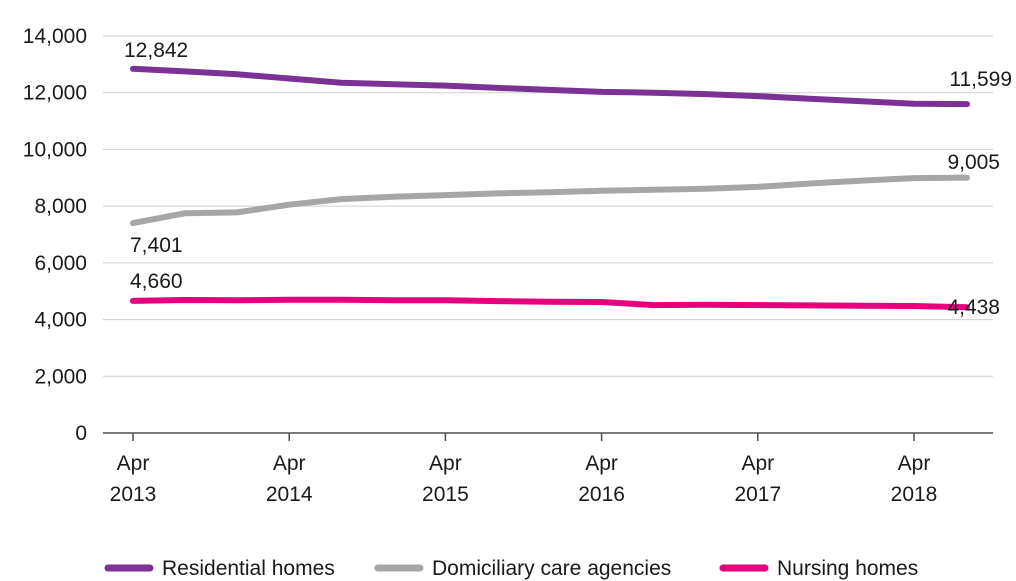 The width and height of the screenshot is (1016, 581). Describe the element at coordinates (60, 206) in the screenshot. I see `y-tick-label: 8,000` at that location.